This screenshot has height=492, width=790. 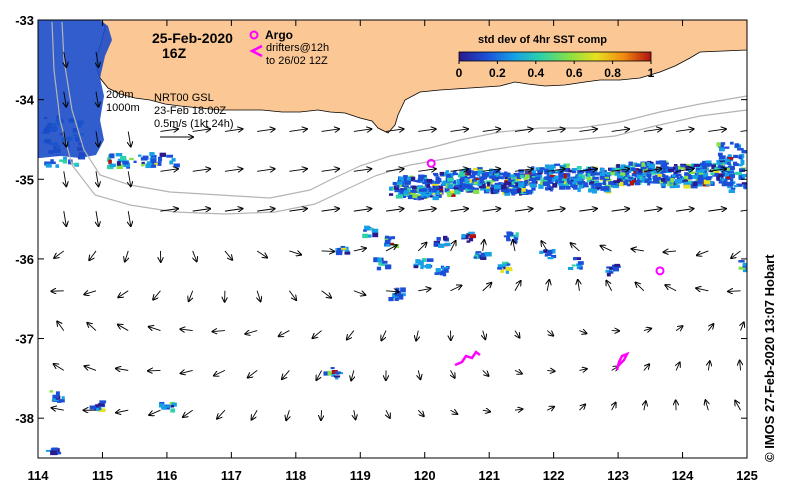 I want to click on colorbar, so click(x=555, y=56).